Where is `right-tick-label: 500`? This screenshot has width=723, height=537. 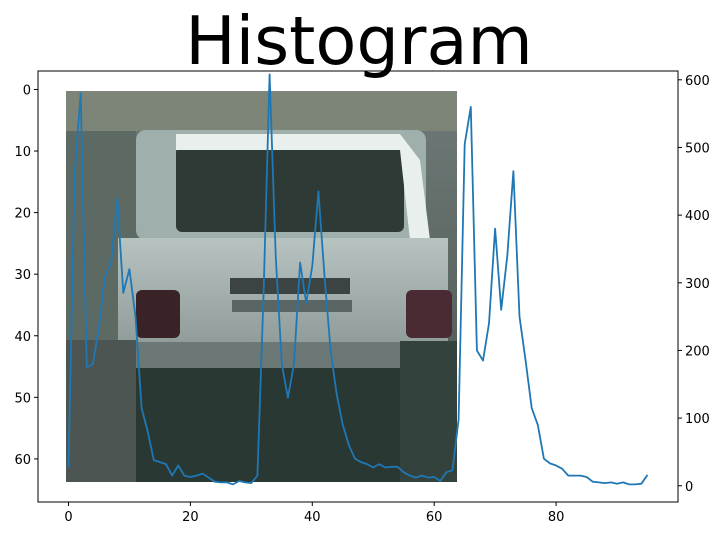 right-tick-label: 500 is located at coordinates (697, 148).